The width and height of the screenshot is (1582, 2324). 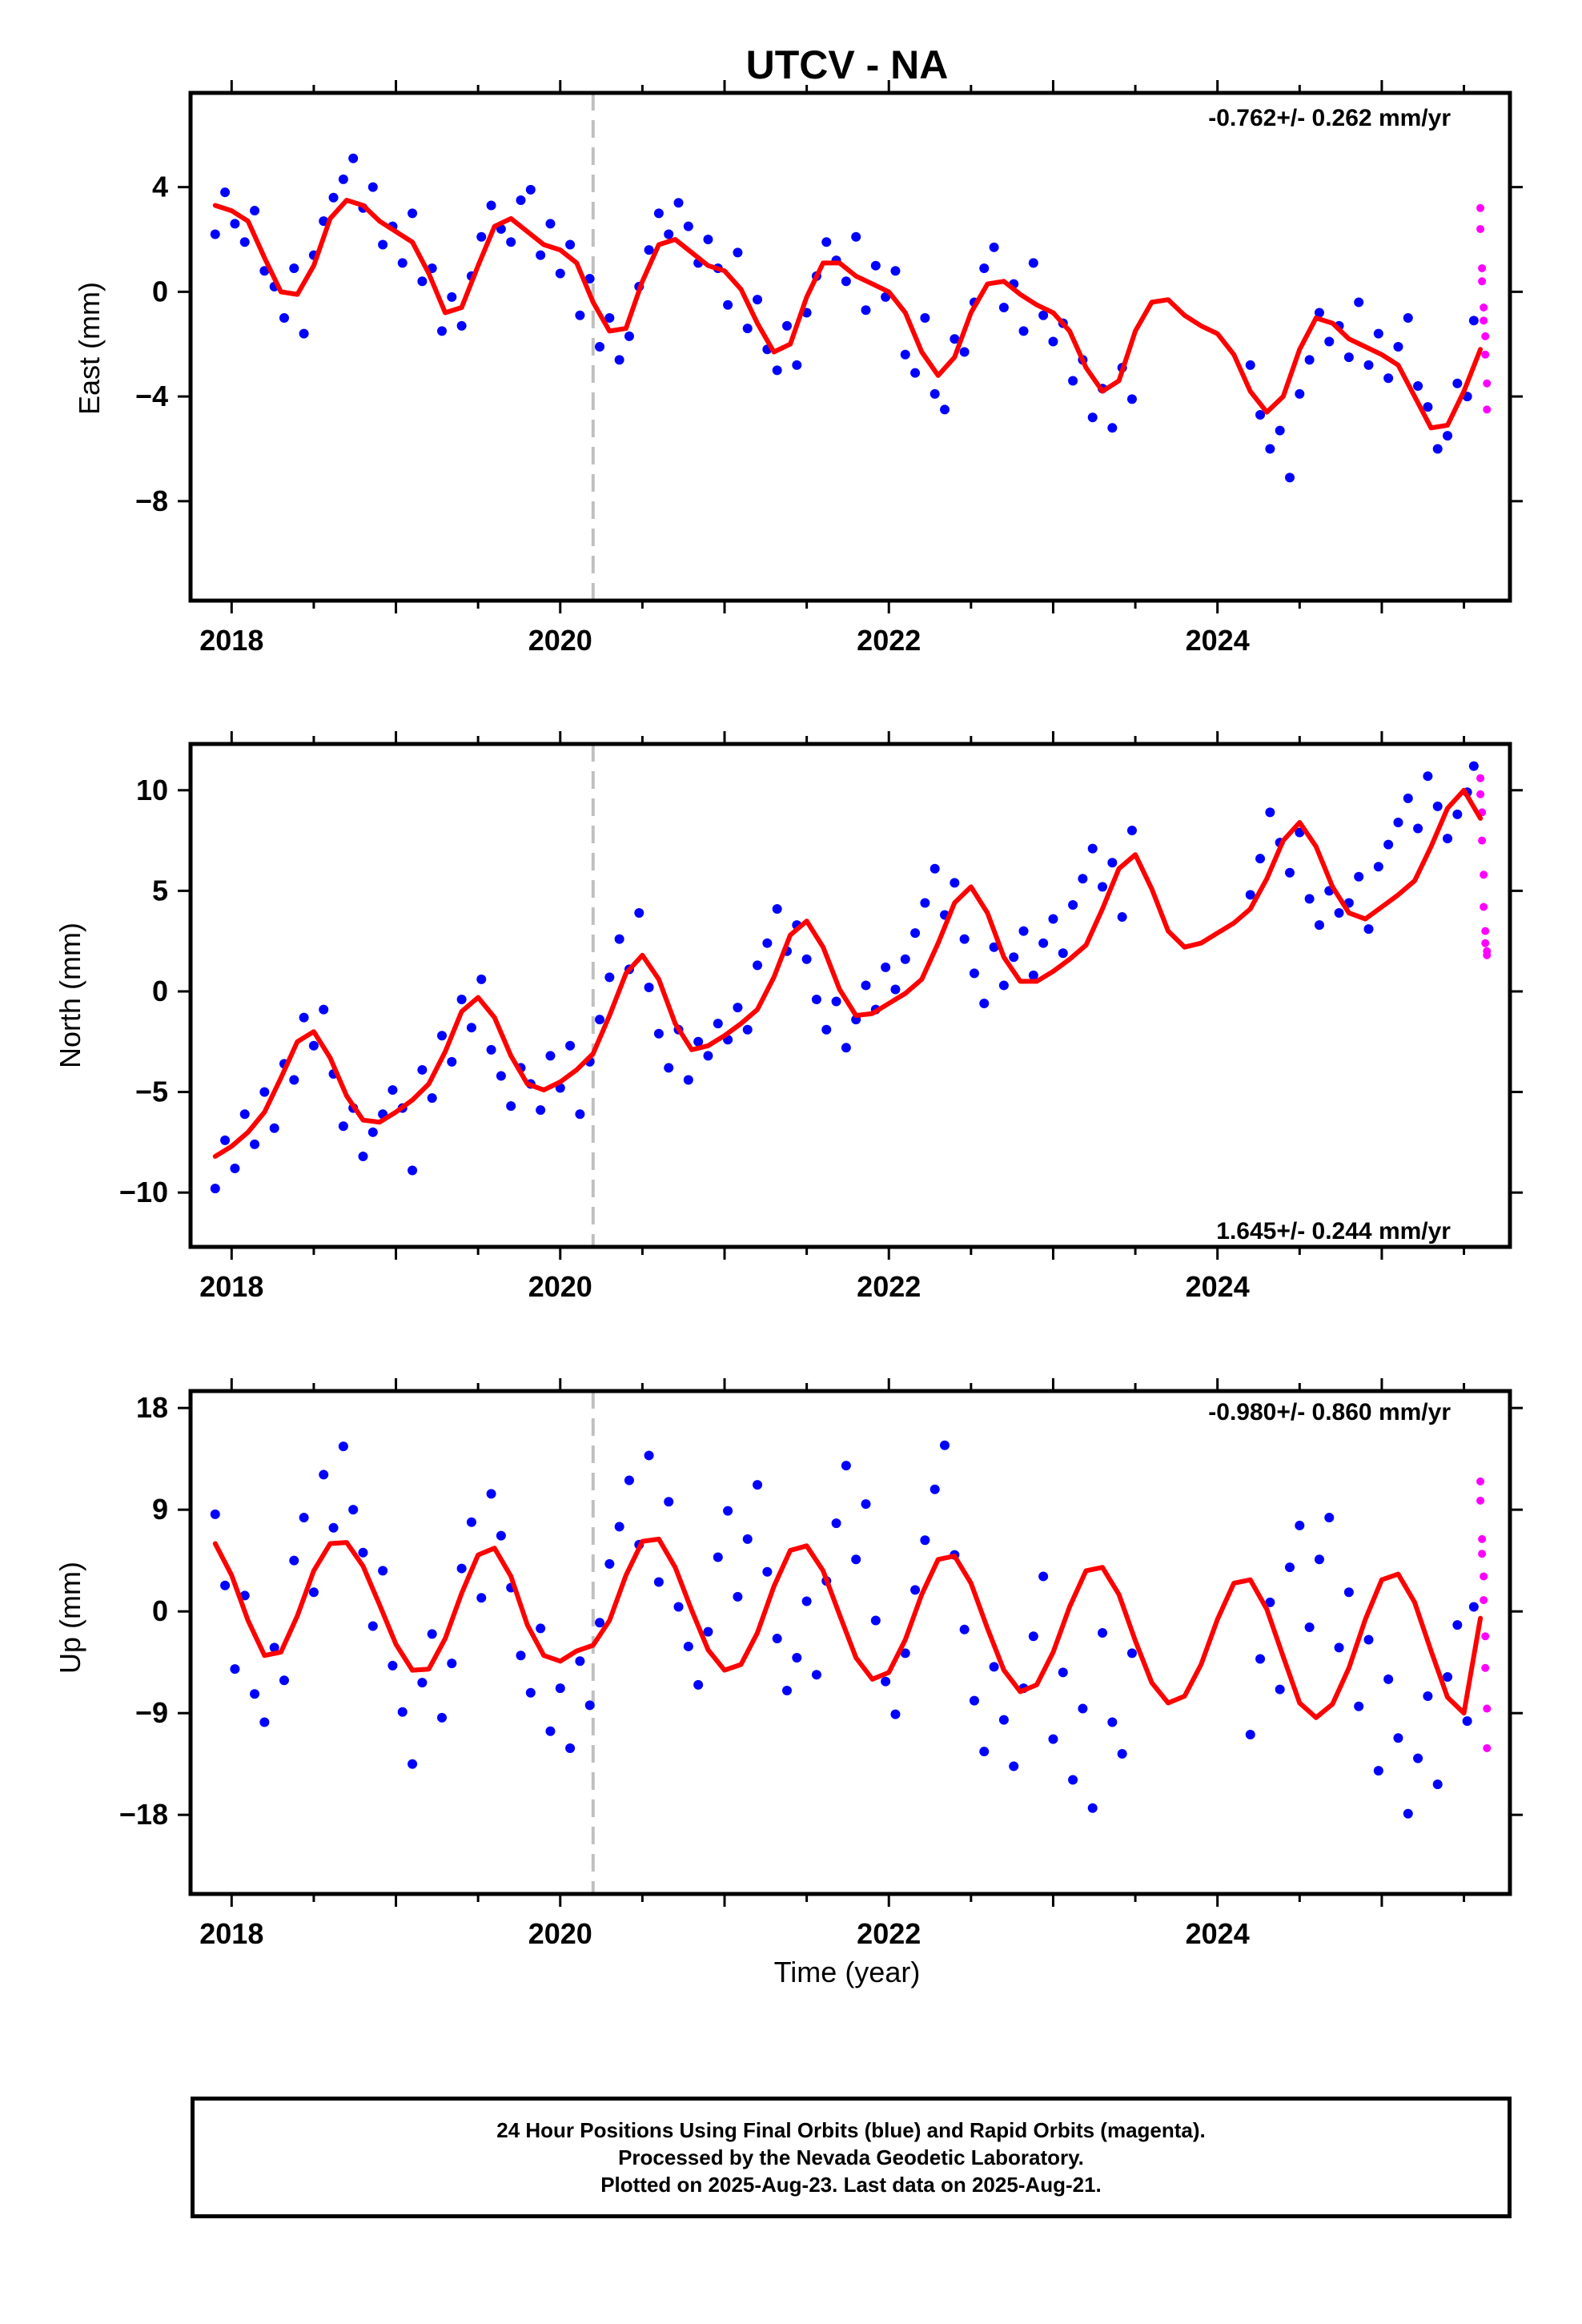 I want to click on north-y-tick-label: 0, so click(x=160, y=991).